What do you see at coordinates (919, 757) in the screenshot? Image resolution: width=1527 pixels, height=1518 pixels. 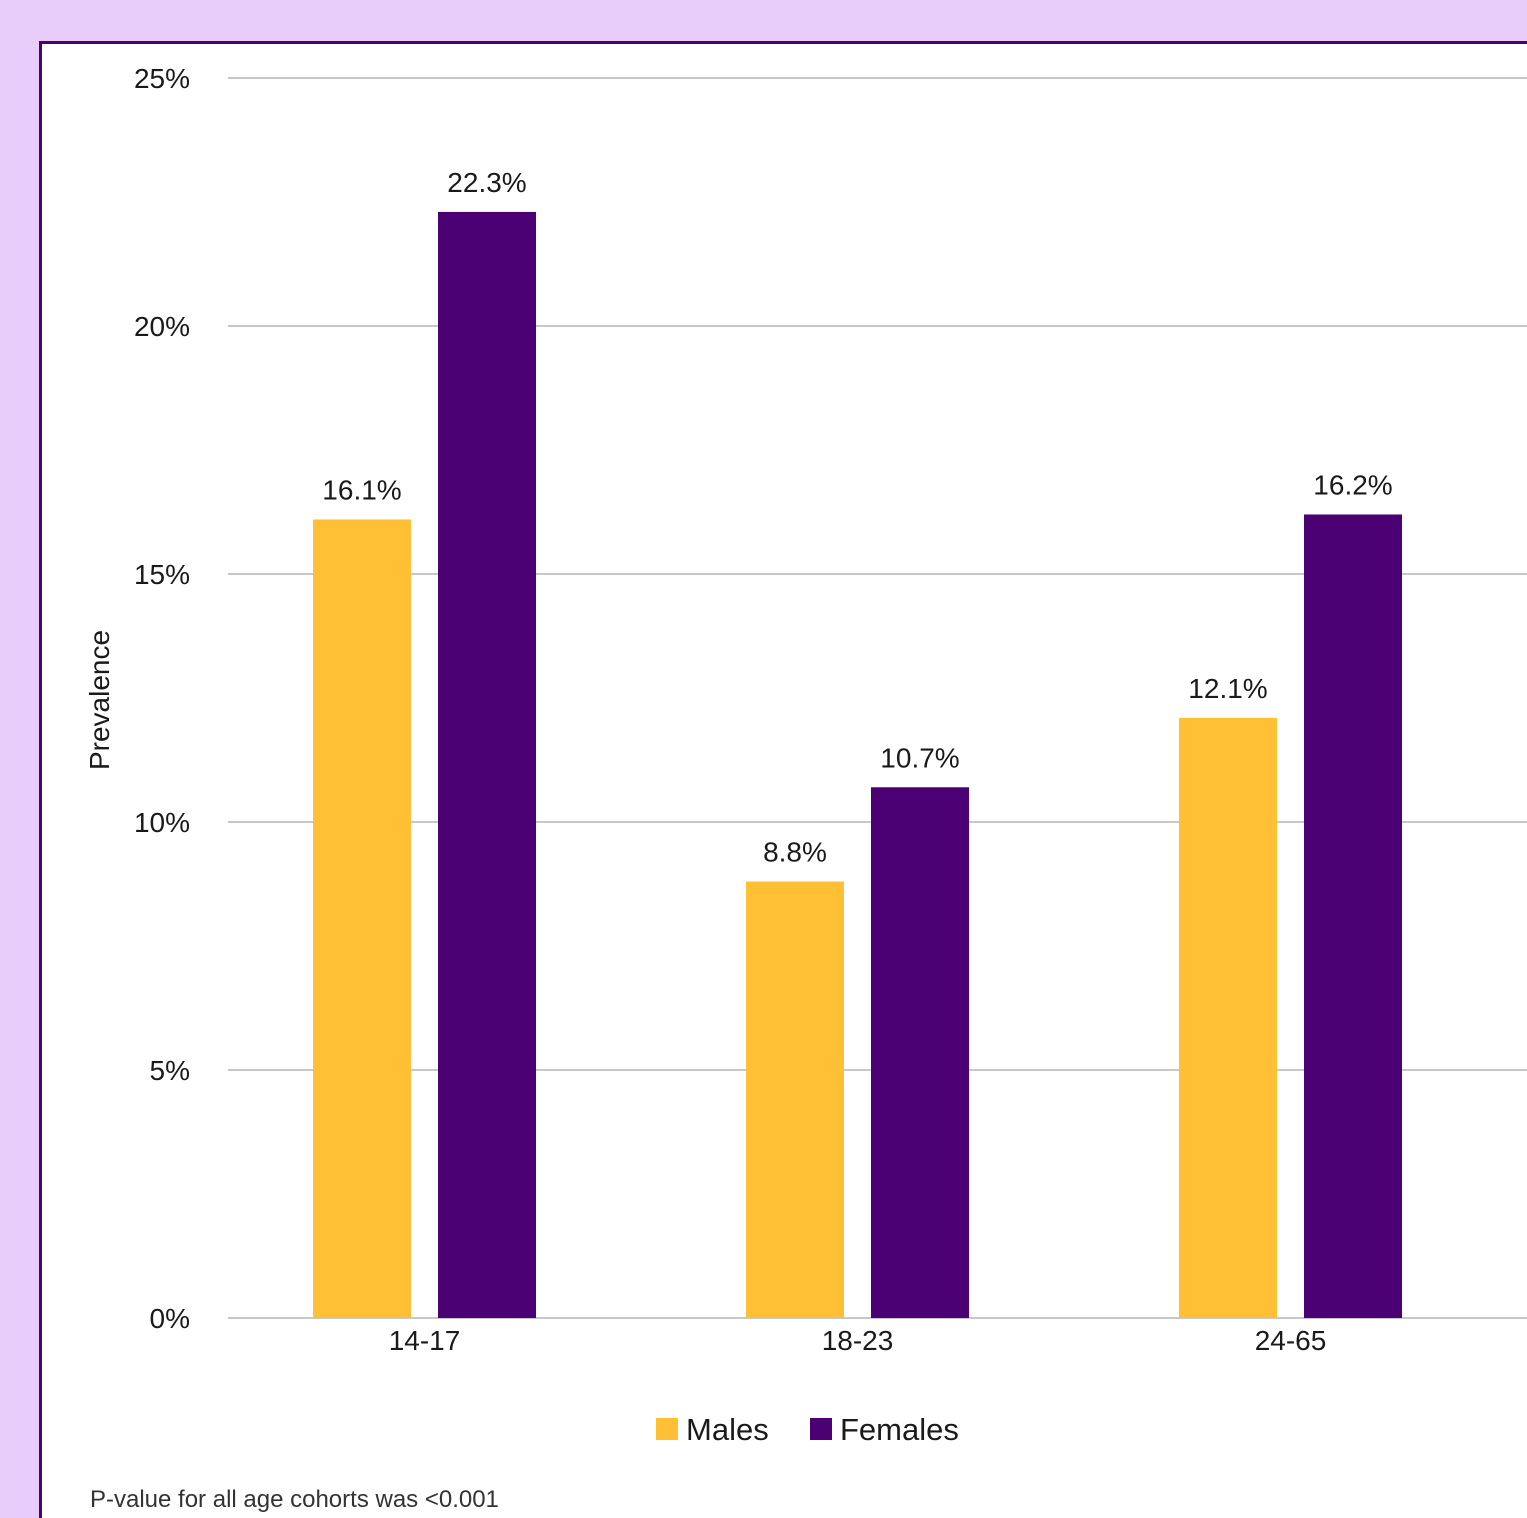 I see `data-label: 10.7%` at bounding box center [919, 757].